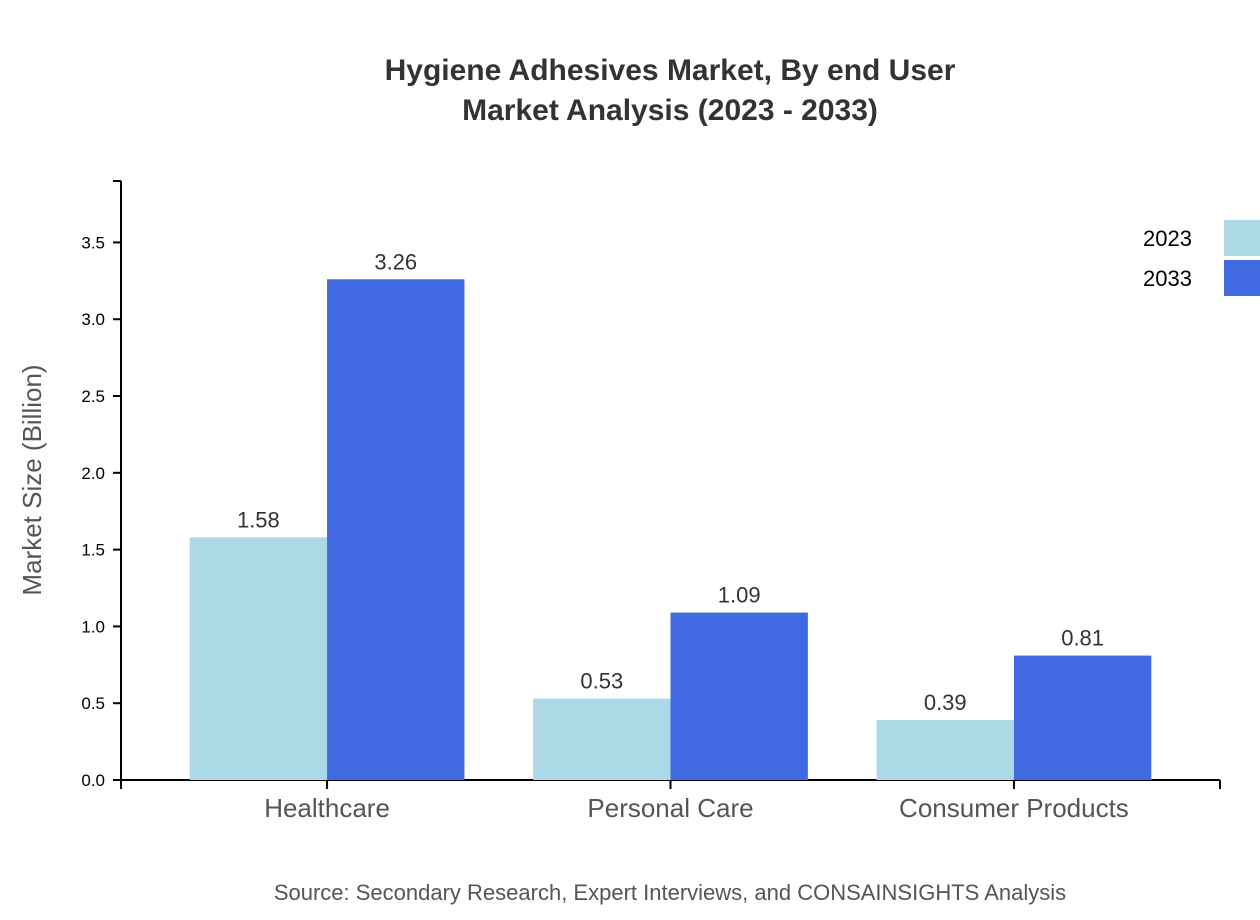  What do you see at coordinates (93, 473) in the screenshot?
I see `y-tick-label: 2.0` at bounding box center [93, 473].